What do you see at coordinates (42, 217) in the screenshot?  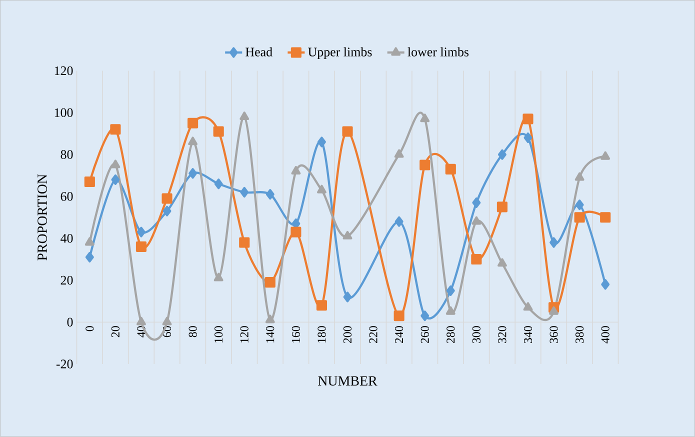 I see `y-axis-title: PROPORTION` at bounding box center [42, 217].